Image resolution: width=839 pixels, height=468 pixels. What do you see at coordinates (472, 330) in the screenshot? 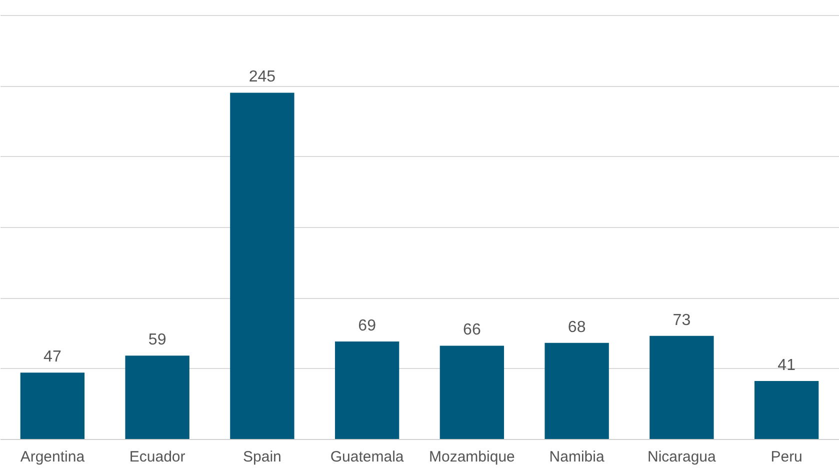
I see `data-label: 66` at bounding box center [472, 330].